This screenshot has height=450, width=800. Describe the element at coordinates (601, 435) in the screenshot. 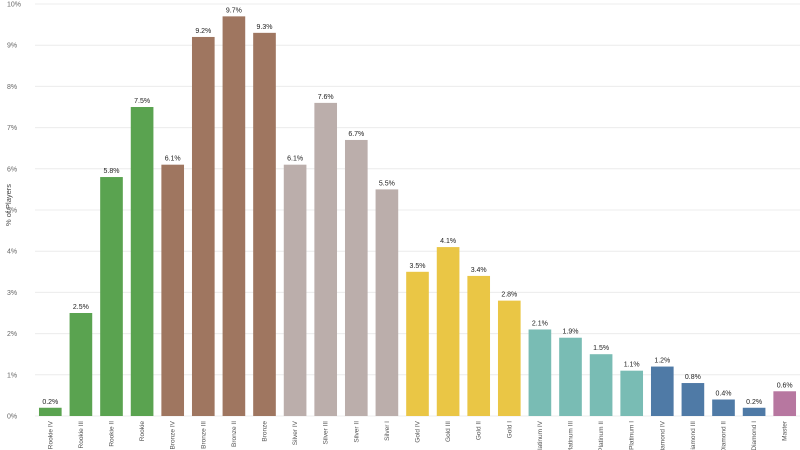

I see `x-tick-label: Platinum II` at that location.